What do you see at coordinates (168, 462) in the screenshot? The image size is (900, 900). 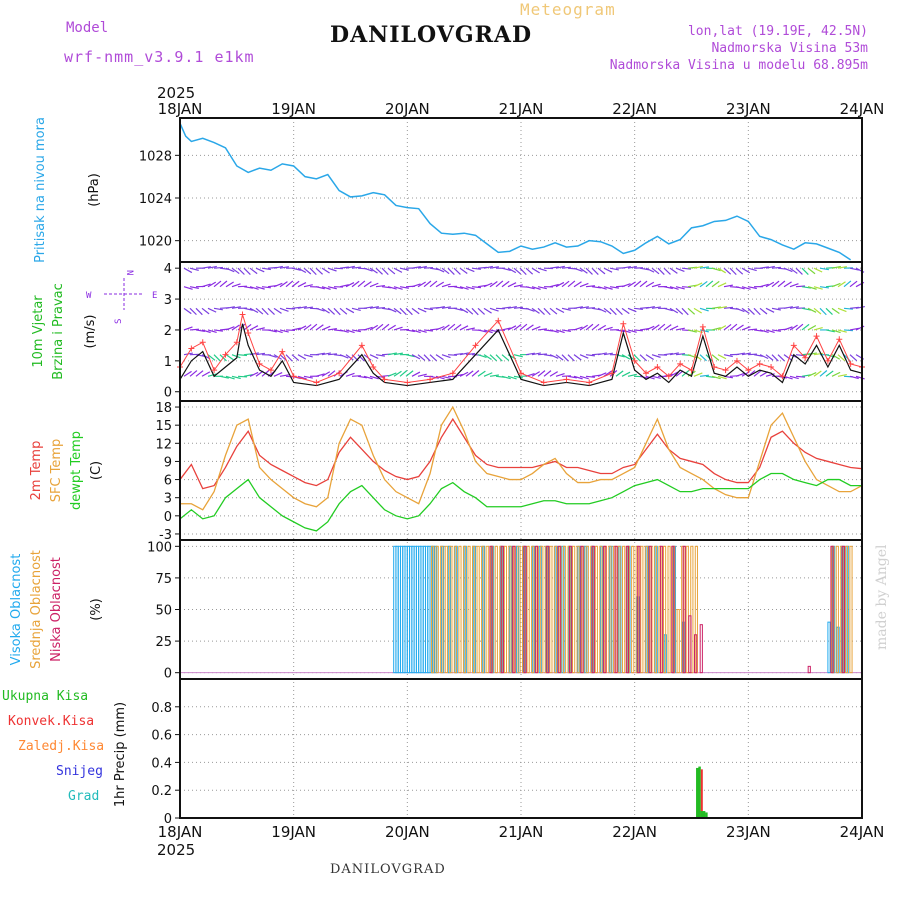 I see `y-tick-label: 9` at bounding box center [168, 462].